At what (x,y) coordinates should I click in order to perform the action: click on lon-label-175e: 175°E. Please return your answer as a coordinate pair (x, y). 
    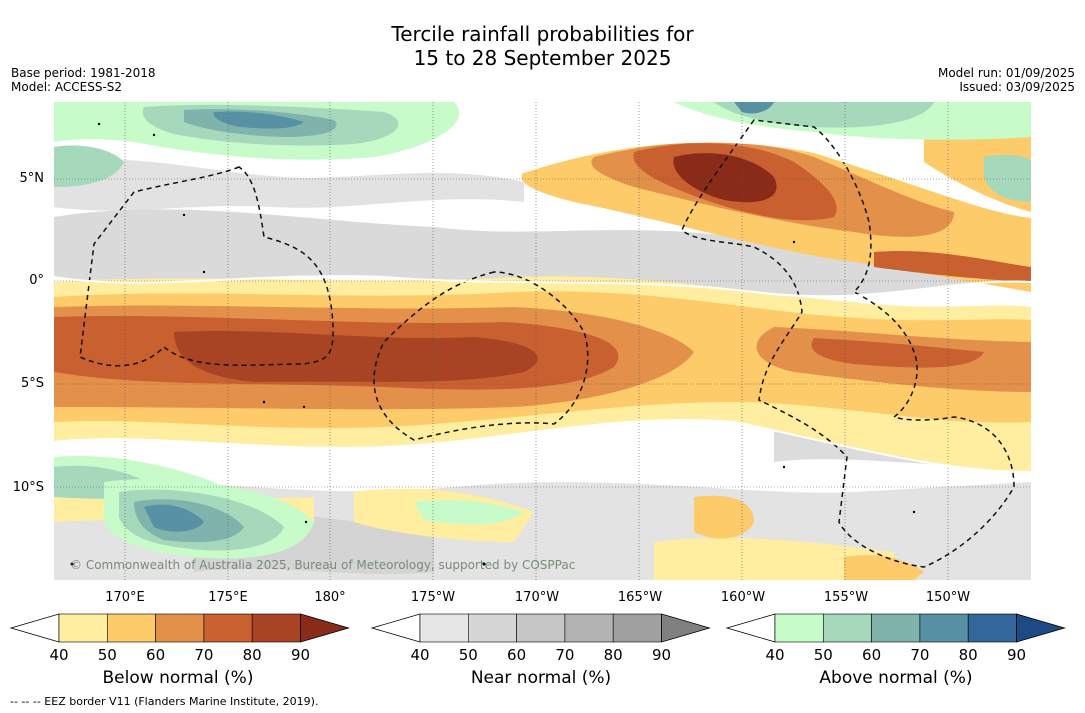
    Looking at the image, I should click on (228, 597).